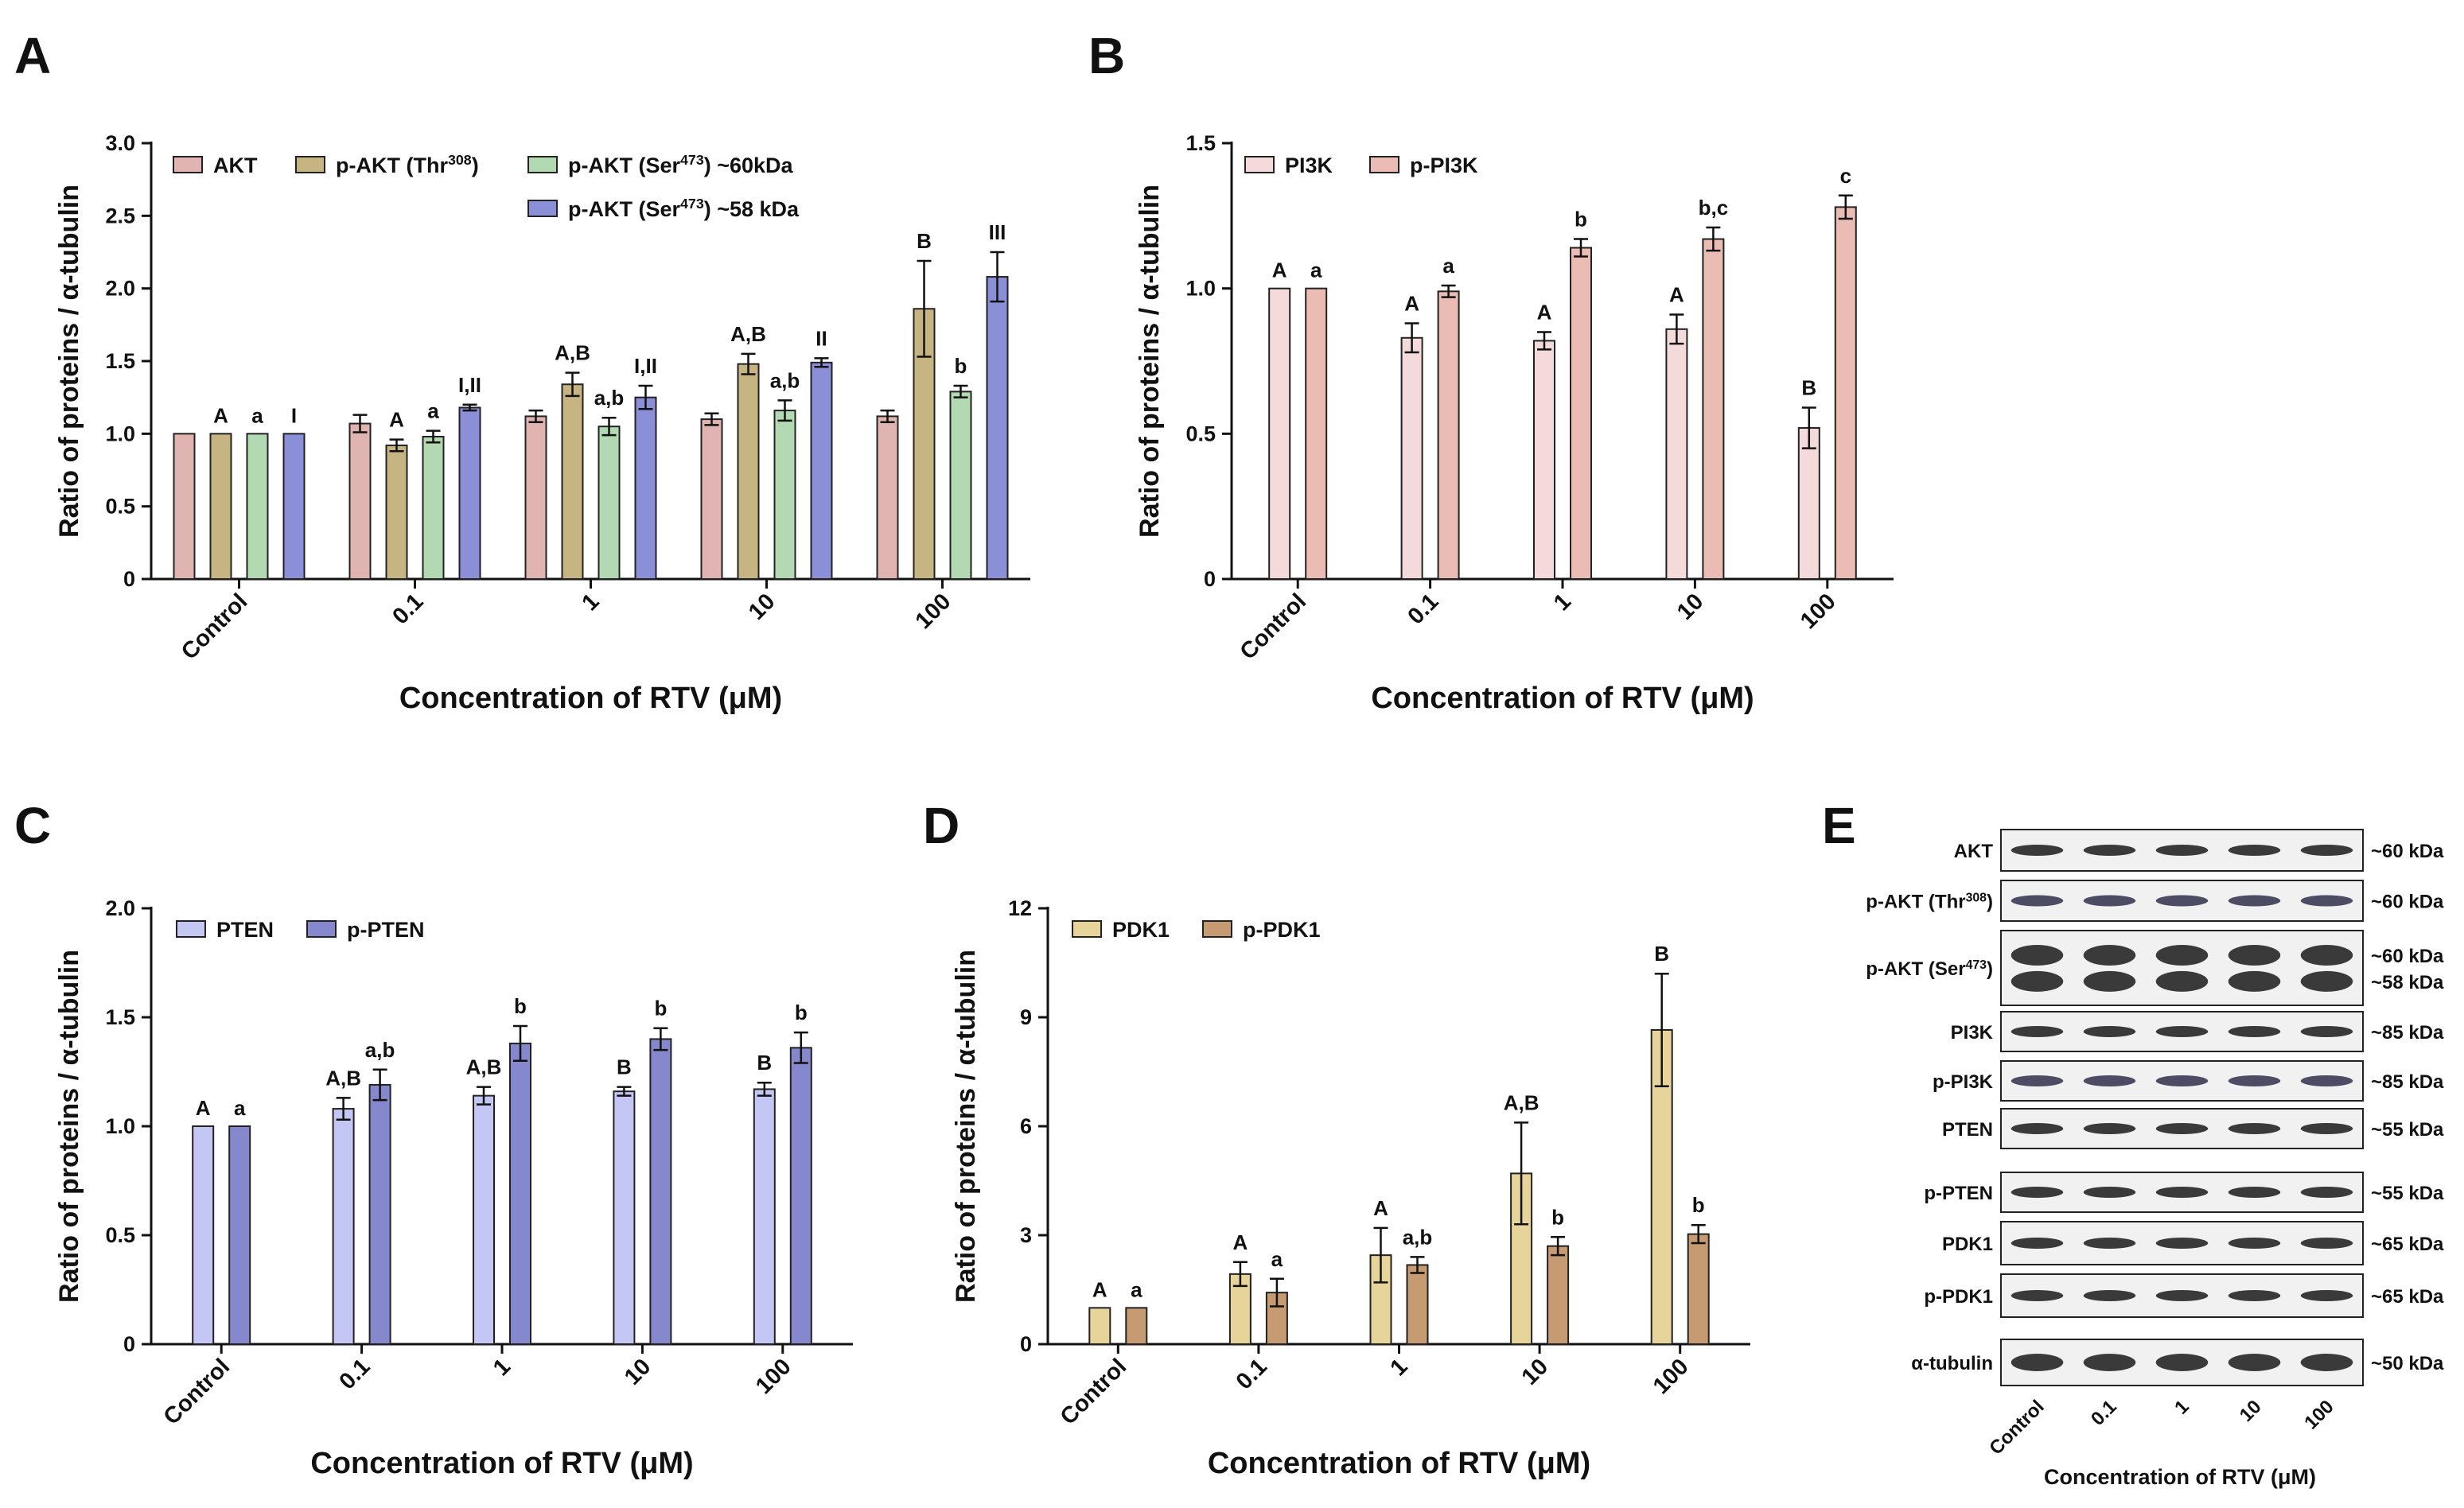 The height and width of the screenshot is (1508, 2464). I want to click on blot-x-axis-label: Concentration of RTV (μM), so click(2180, 1477).